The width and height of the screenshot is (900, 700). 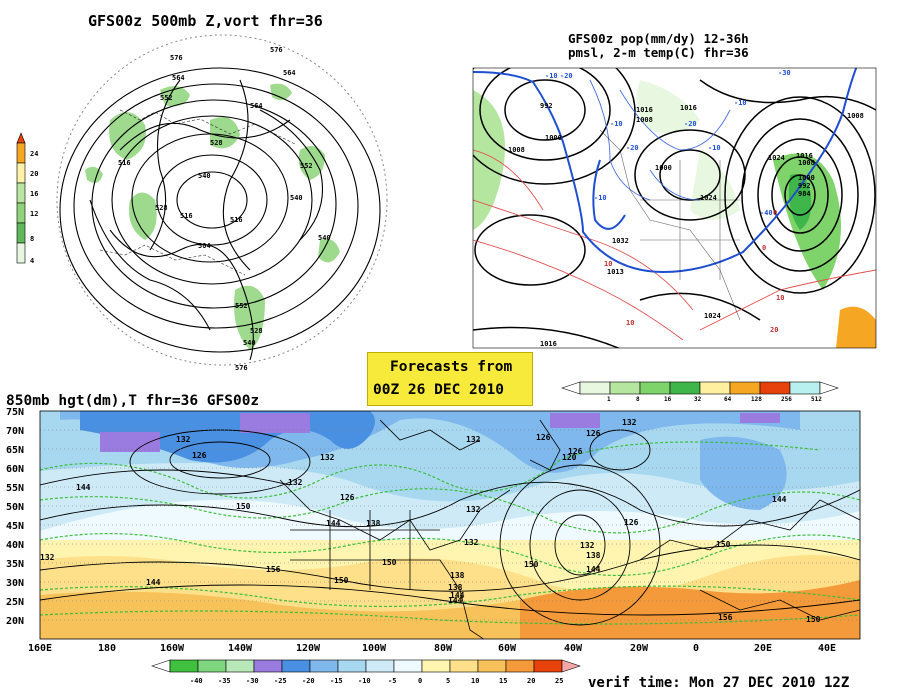 I want to click on map-label: 25, so click(x=559, y=681).